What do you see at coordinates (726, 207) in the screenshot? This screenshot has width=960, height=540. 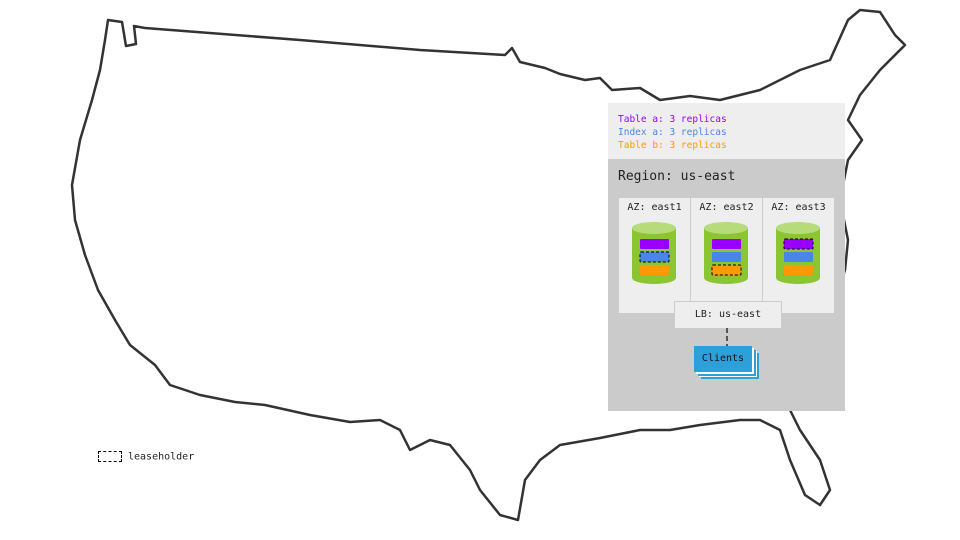 I see `az-label: AZ: east2` at bounding box center [726, 207].